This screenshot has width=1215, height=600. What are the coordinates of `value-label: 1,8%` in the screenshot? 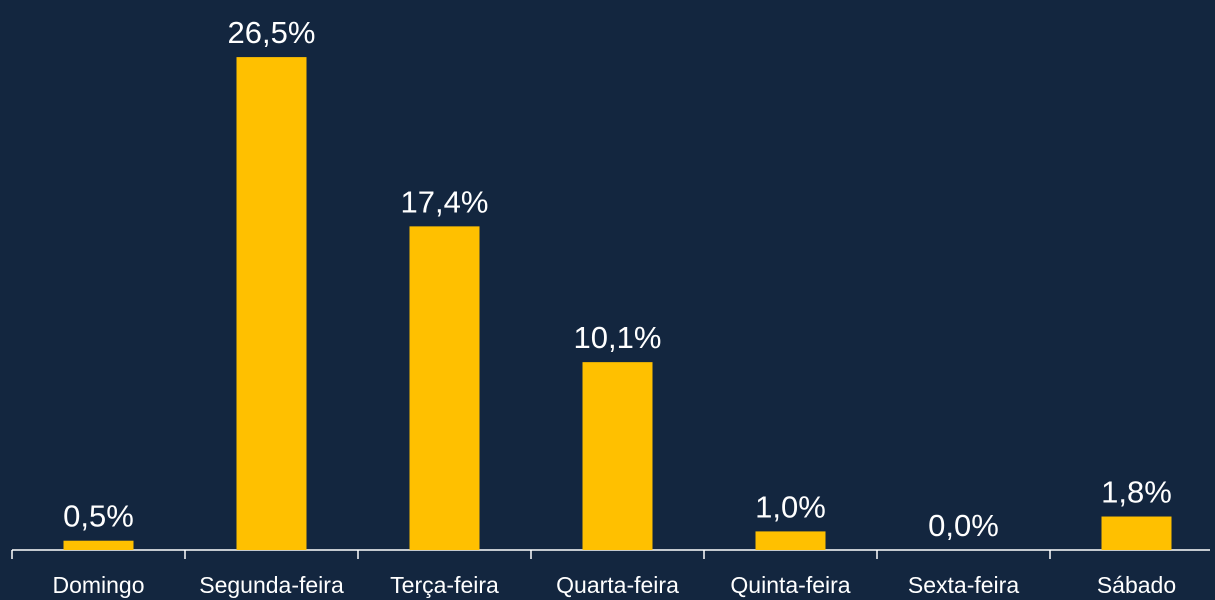 It's located at (1136, 492).